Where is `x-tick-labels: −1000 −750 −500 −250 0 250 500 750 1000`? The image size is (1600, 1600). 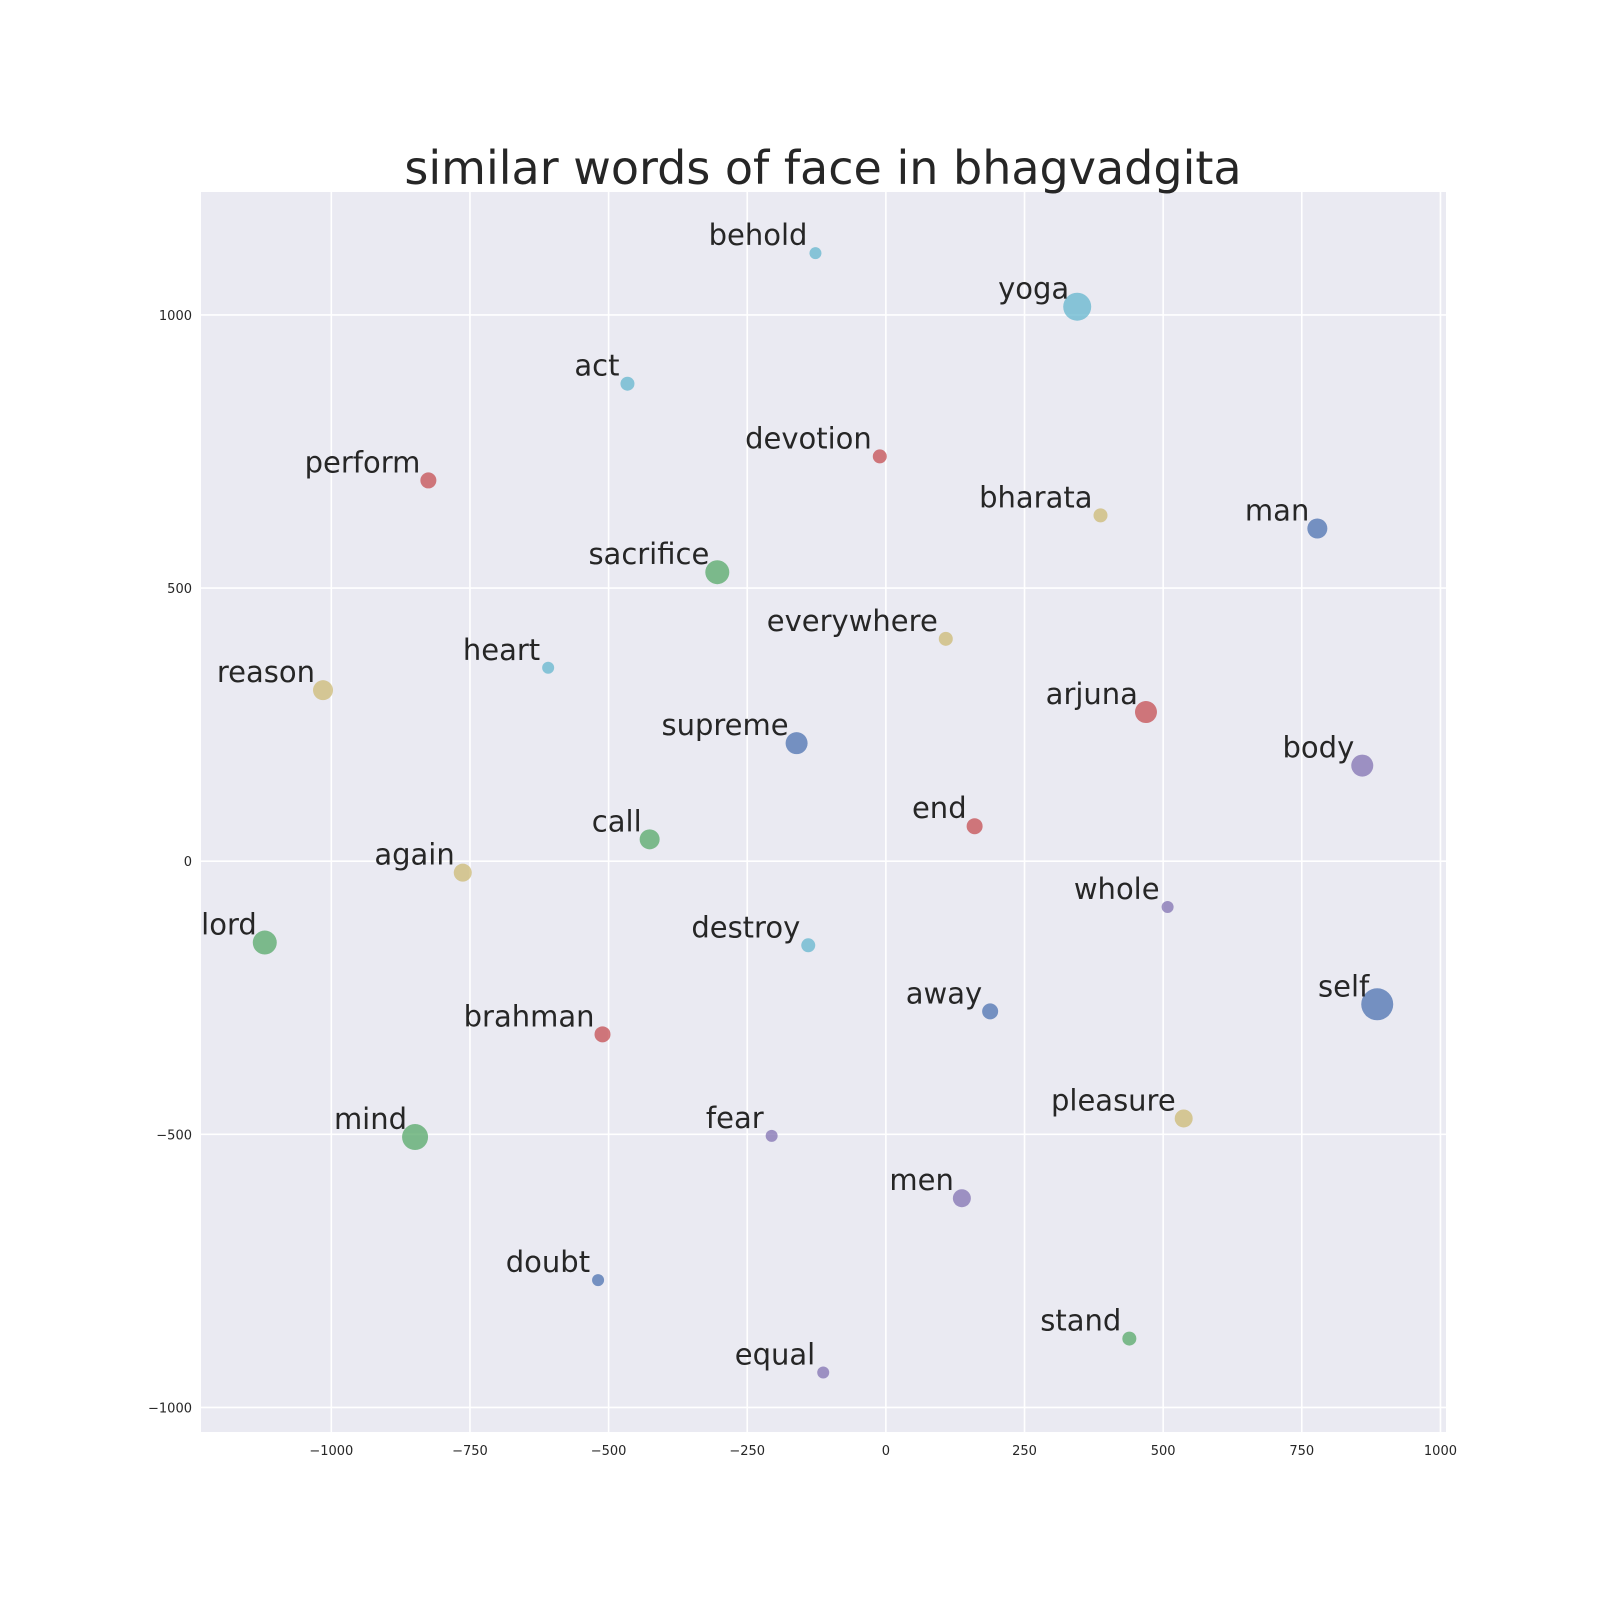
x-tick-labels: −1000 −750 −500 −250 0 250 500 750 1000 is located at coordinates (883, 1451).